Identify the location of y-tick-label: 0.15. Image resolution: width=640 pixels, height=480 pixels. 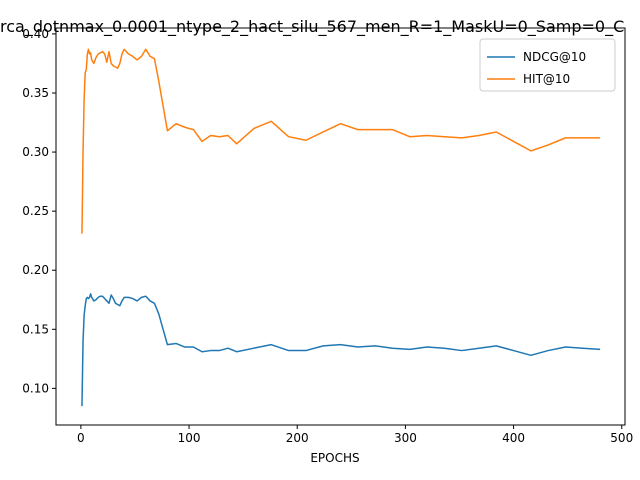
(35, 329).